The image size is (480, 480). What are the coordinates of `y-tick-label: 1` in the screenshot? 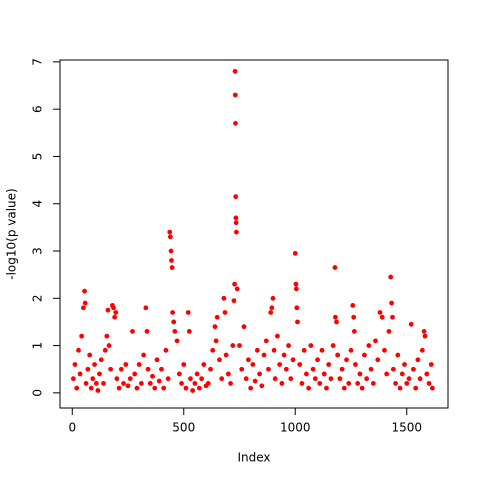 It's located at (38, 346).